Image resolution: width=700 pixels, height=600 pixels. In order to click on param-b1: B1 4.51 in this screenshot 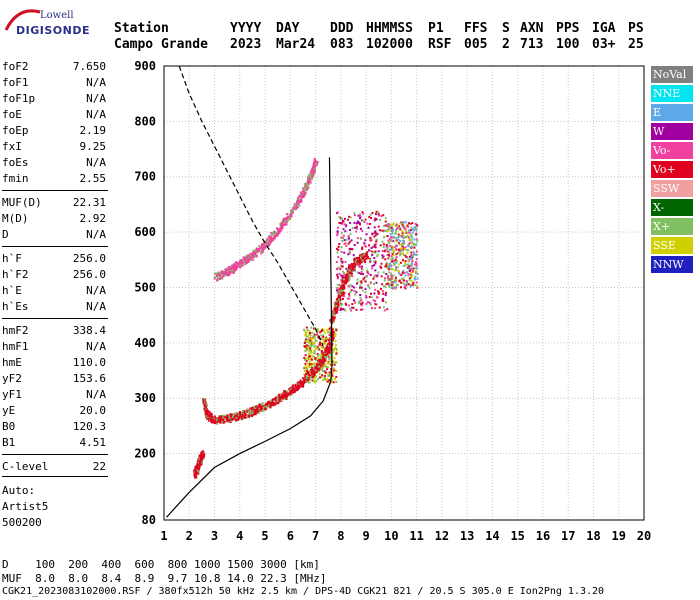, I will do `click(54, 444)`.